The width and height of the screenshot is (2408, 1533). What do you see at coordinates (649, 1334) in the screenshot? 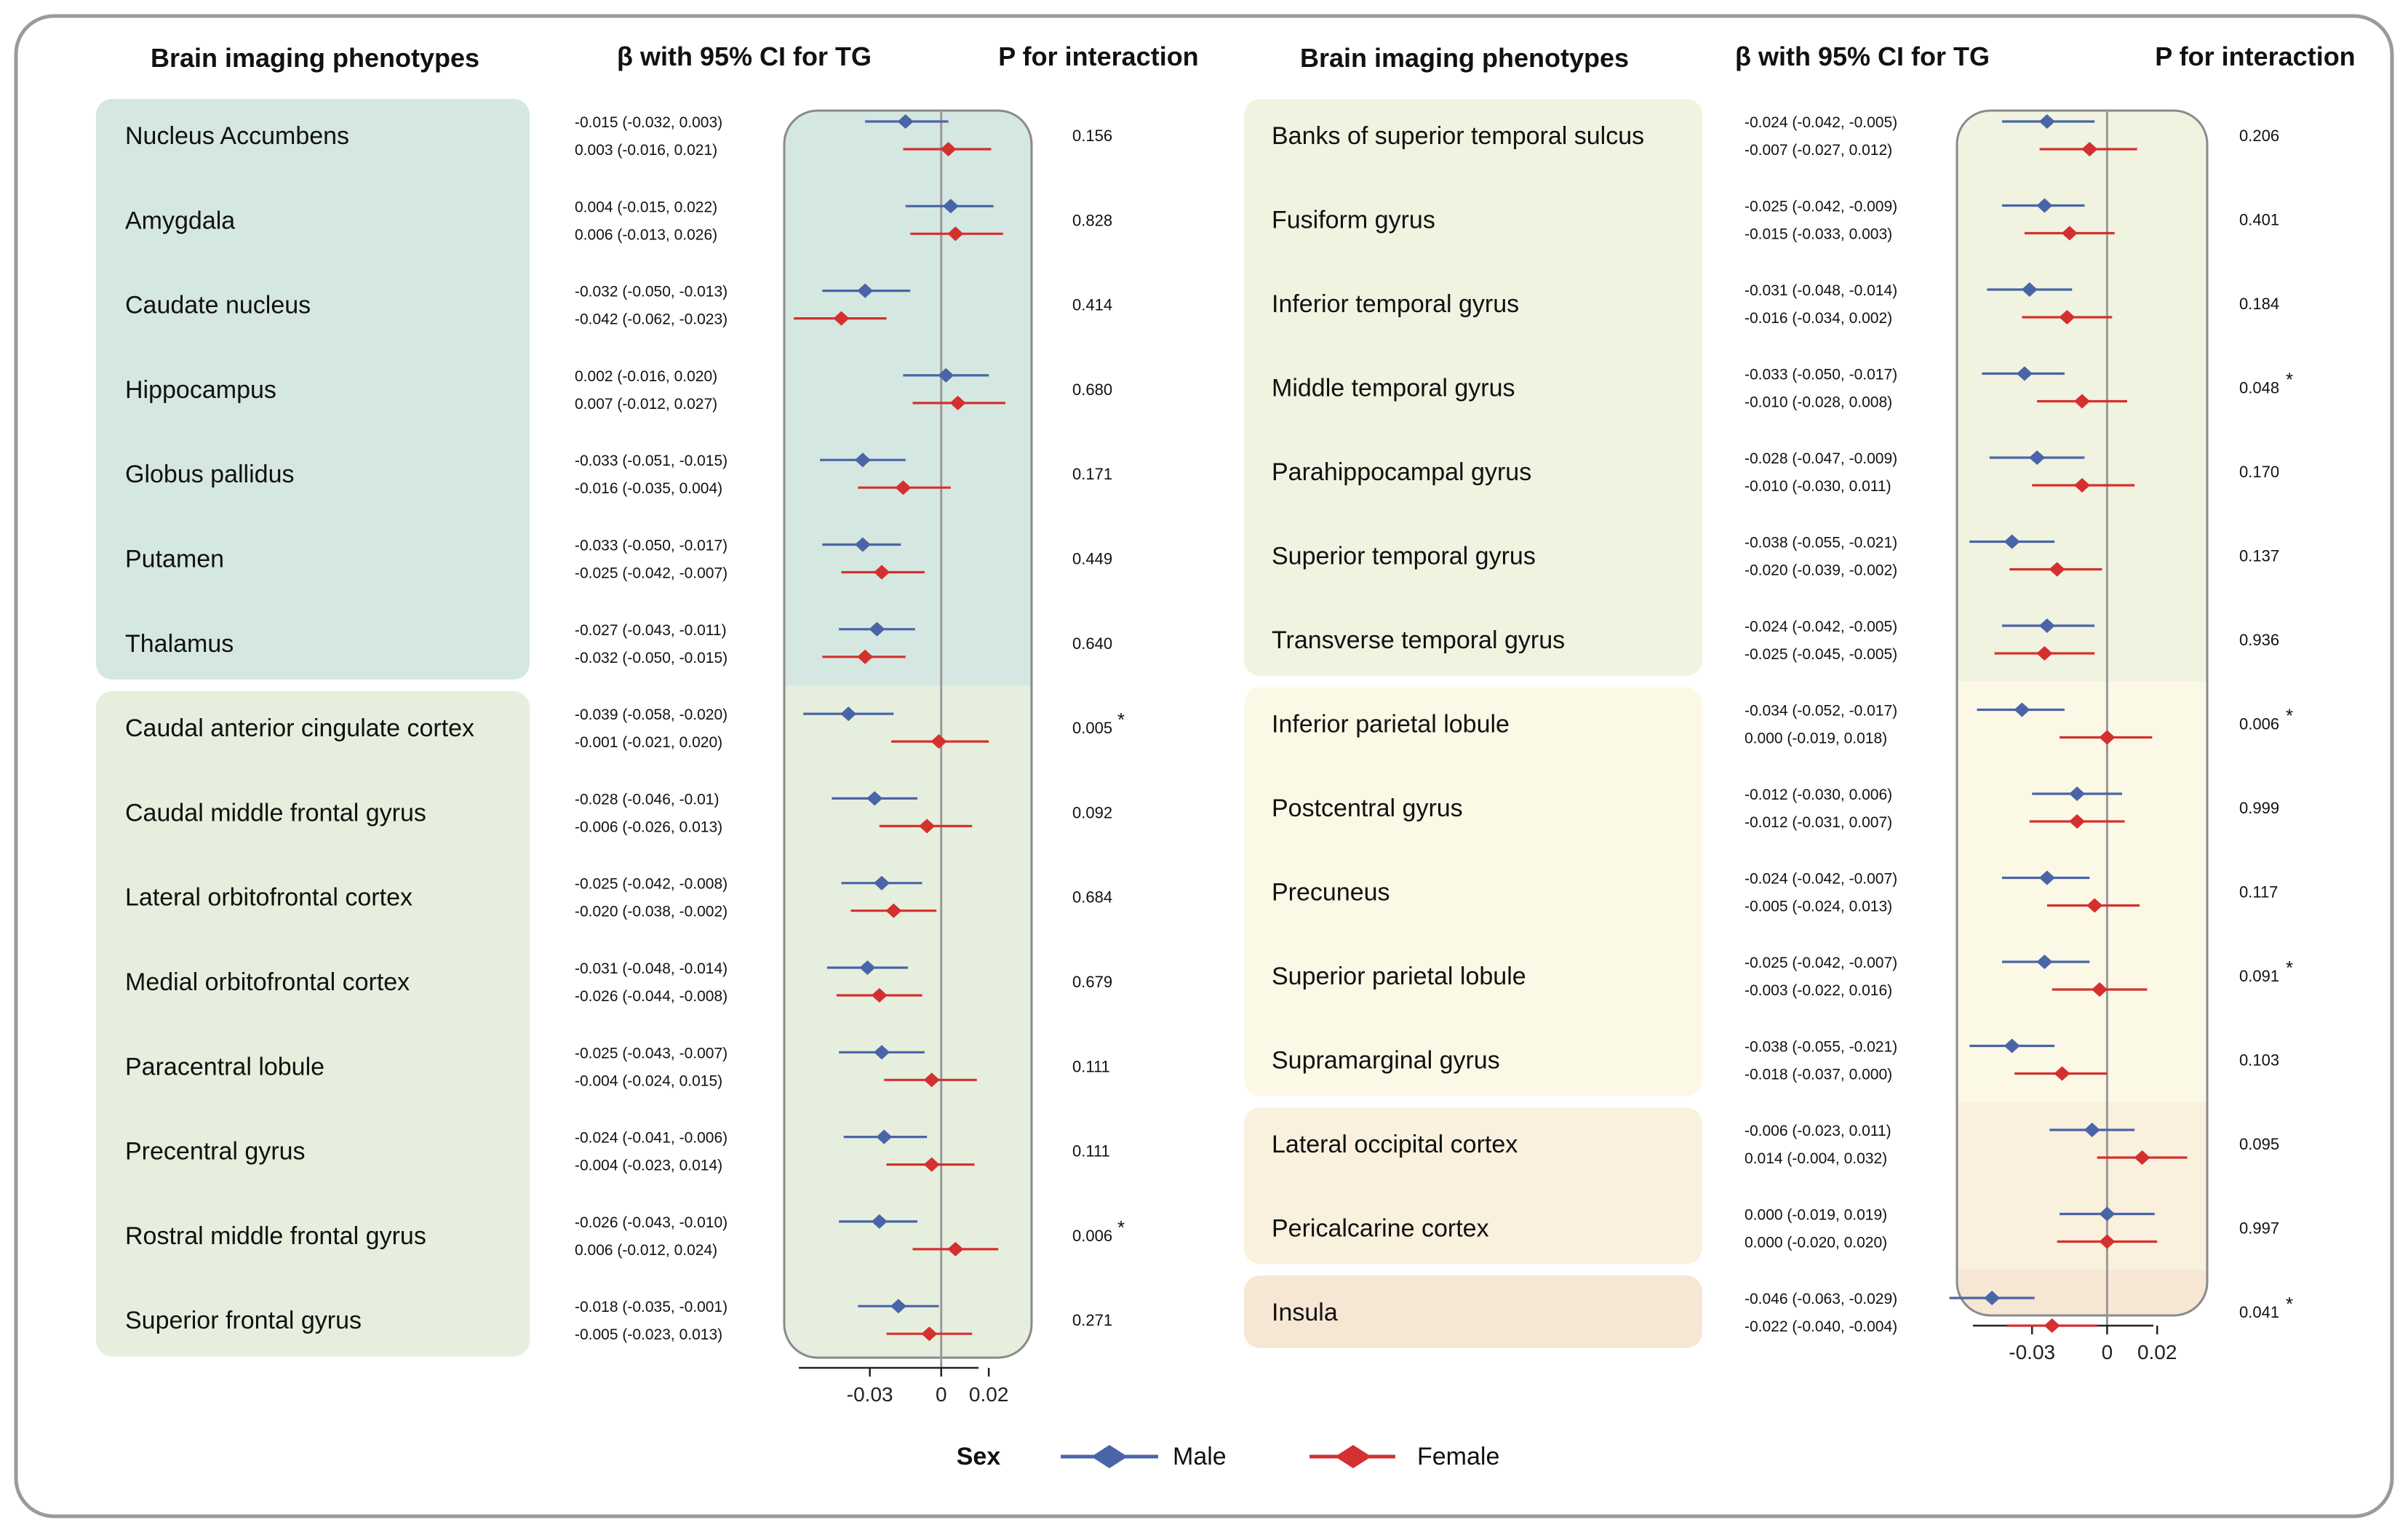
I see `female-estimate-text: -0.005 (-0.023, 0.013)` at bounding box center [649, 1334].